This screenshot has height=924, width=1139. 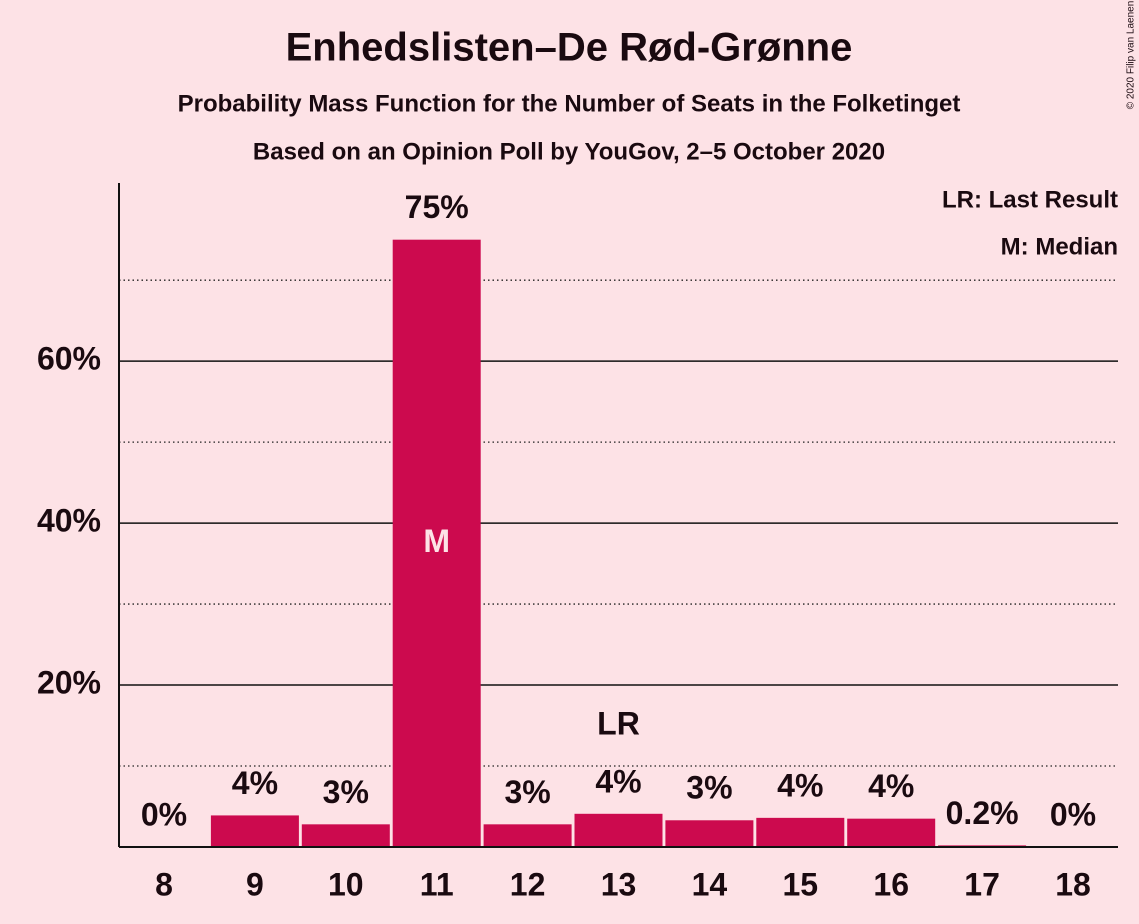 I want to click on x-tick-label: 12, so click(x=528, y=884).